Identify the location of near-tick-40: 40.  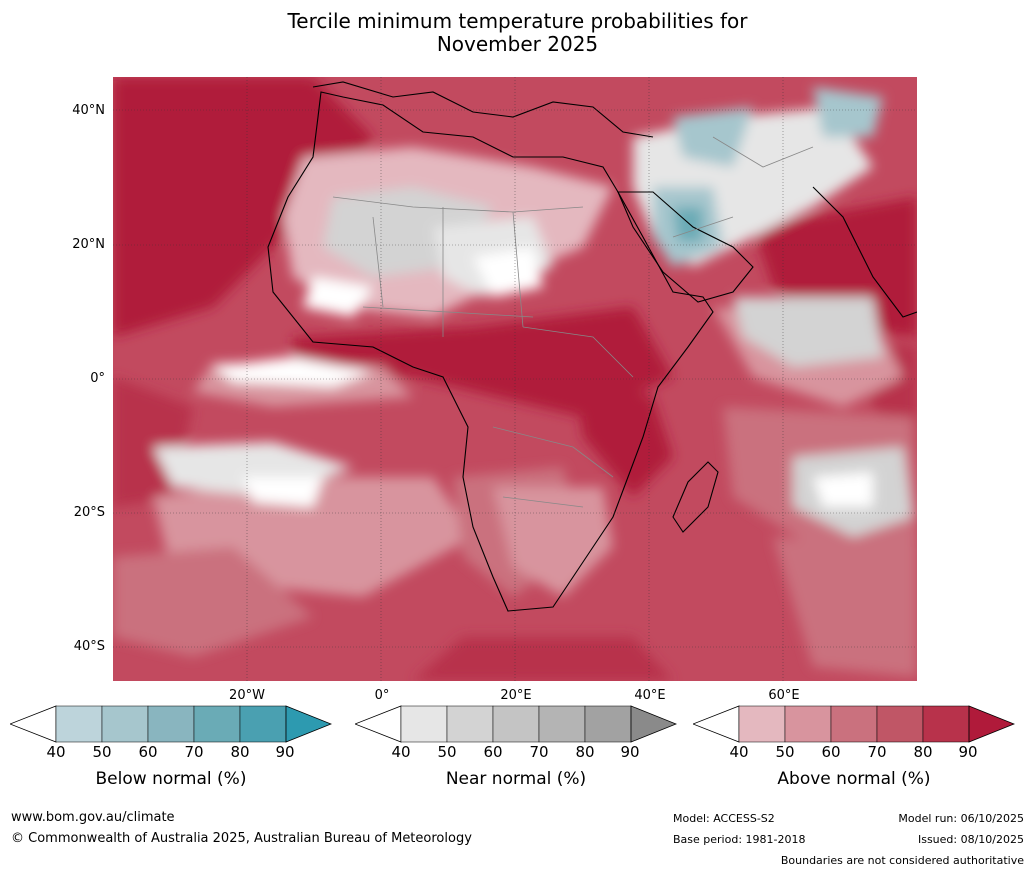
(401, 752).